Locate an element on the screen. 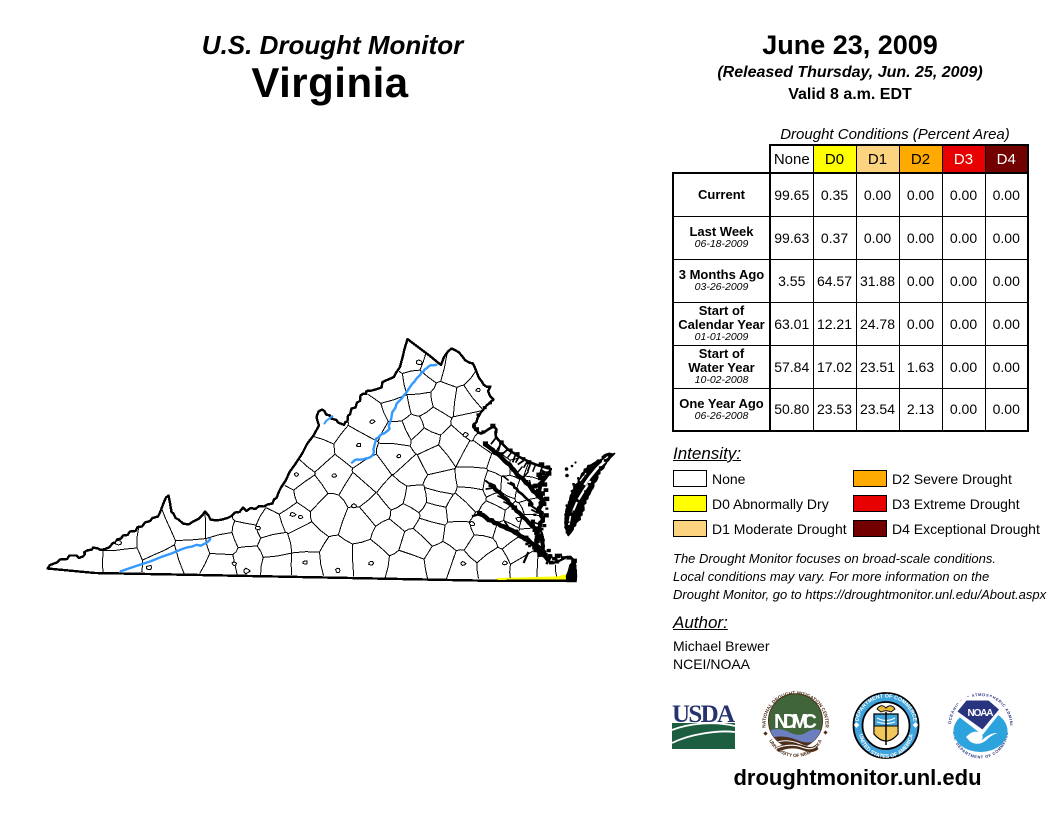 Image resolution: width=1056 pixels, height=816 pixels. svg-text: NDMC is located at coordinates (795, 722).